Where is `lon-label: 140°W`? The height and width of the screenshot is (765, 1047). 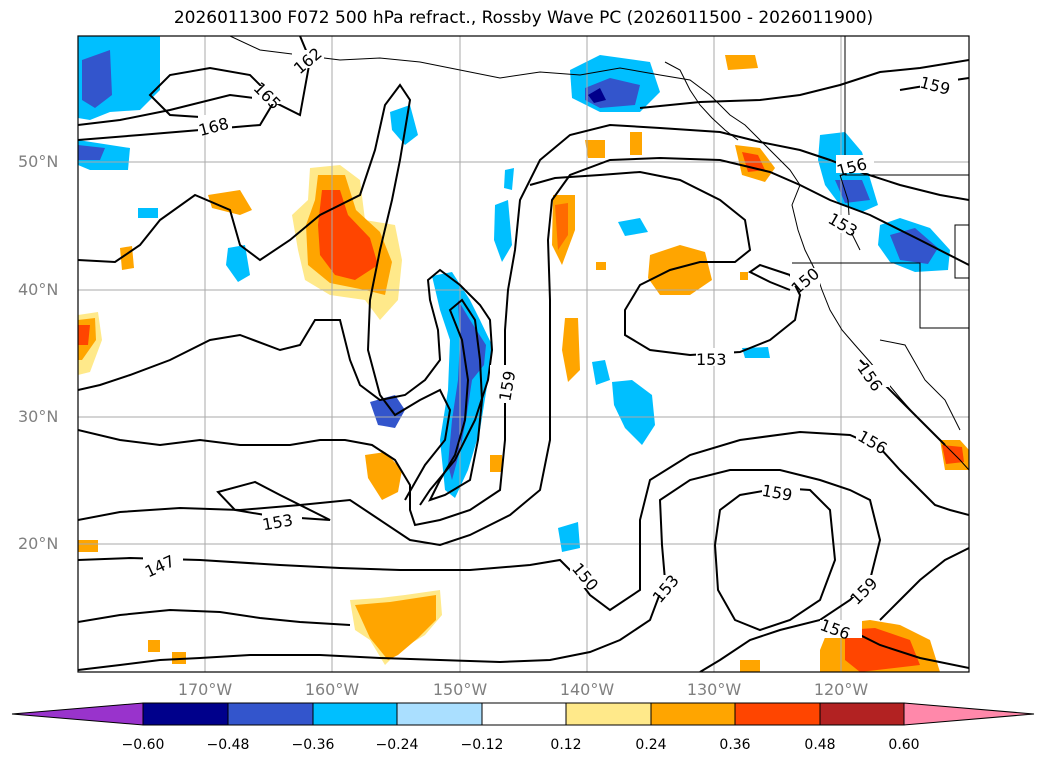 lon-label: 140°W is located at coordinates (587, 689).